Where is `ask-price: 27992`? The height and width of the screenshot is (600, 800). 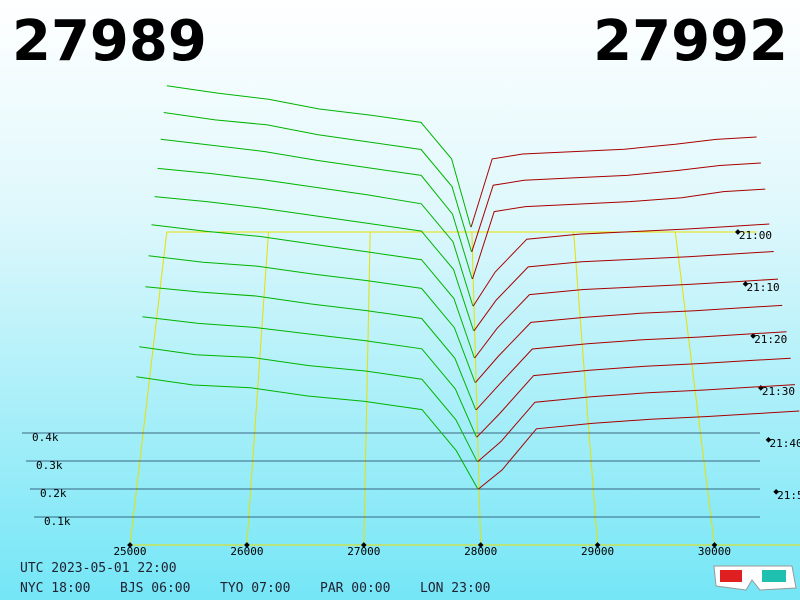
ask-price: 27992 is located at coordinates (690, 41).